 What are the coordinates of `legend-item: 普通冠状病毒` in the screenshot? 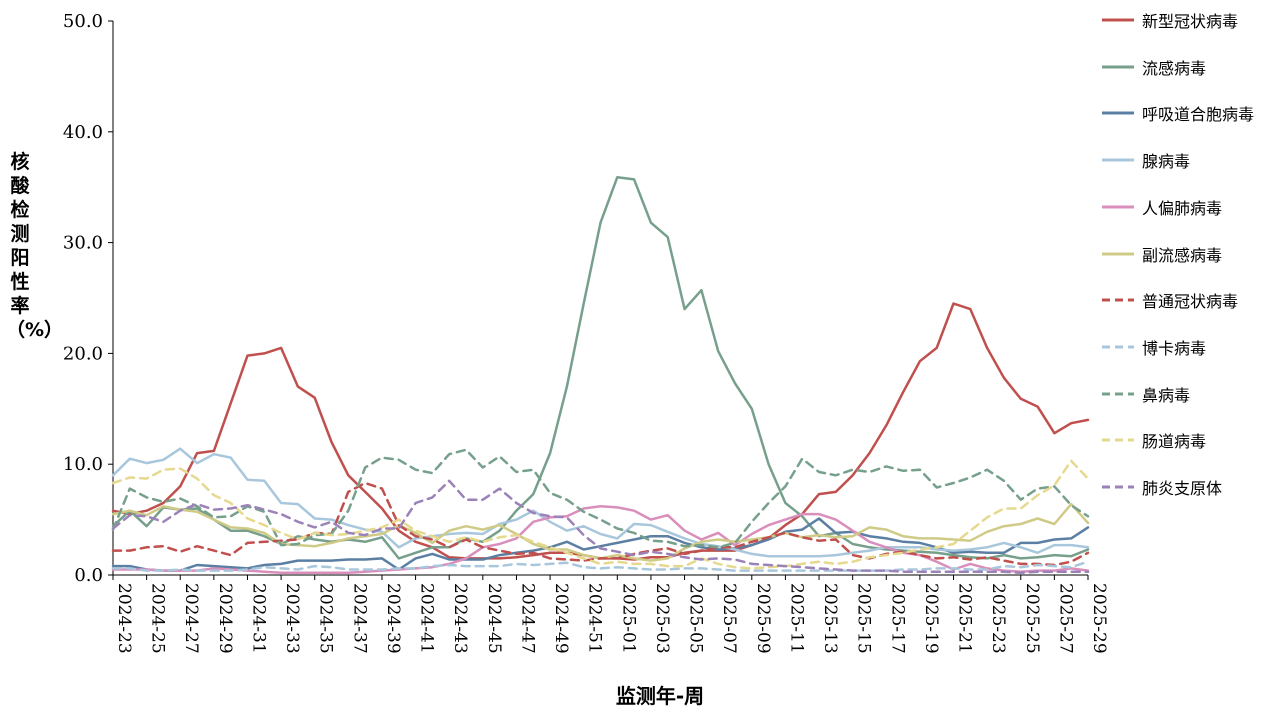 It's located at (1169, 300).